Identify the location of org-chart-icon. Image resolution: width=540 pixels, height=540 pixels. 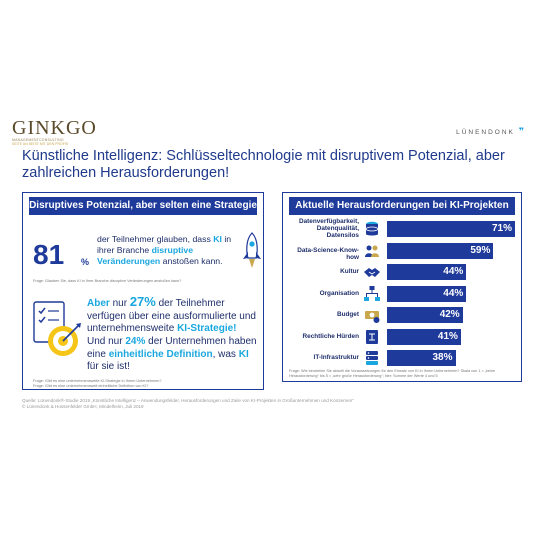
(372, 293).